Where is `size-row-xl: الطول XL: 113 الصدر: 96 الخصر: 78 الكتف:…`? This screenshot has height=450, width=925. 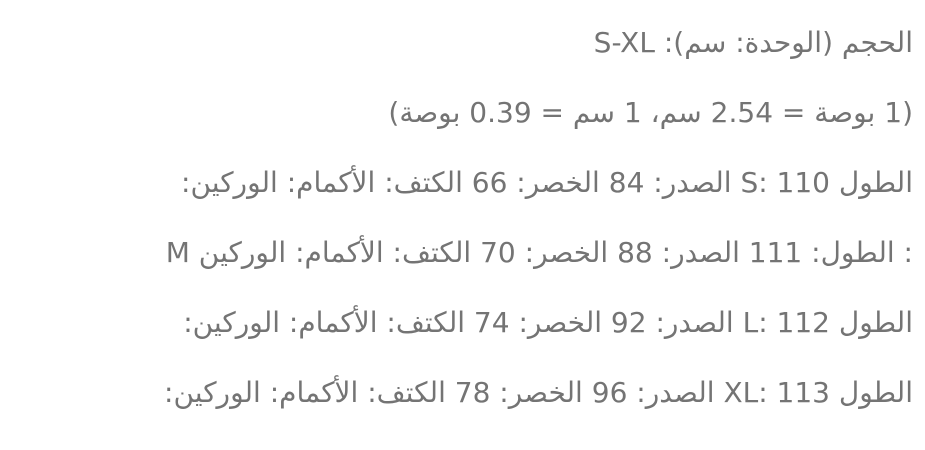 size-row-xl: الطول XL: 113 الصدر: 96 الخصر: 78 الكتف:… is located at coordinates (538, 392).